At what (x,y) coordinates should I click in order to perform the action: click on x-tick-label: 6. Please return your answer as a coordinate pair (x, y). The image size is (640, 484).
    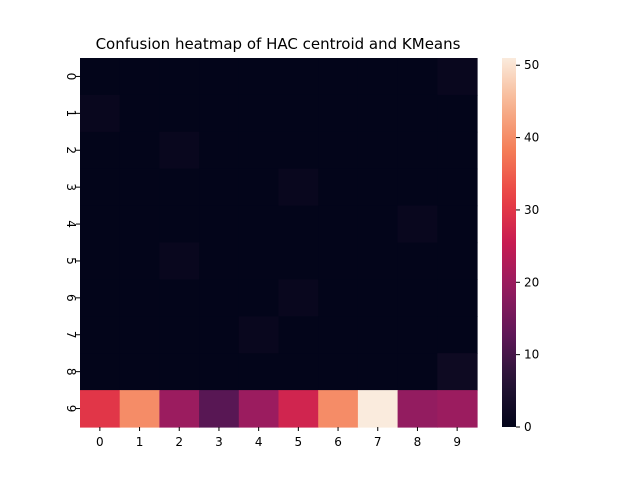
    Looking at the image, I should click on (338, 442).